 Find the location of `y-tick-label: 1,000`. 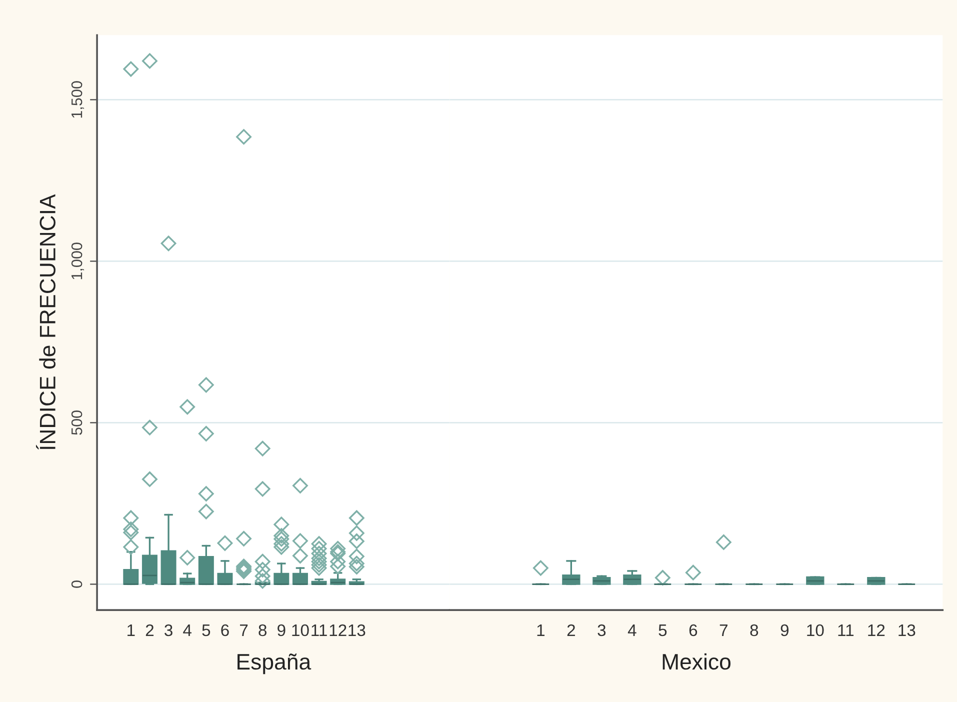

y-tick-label: 1,000 is located at coordinates (77, 261).